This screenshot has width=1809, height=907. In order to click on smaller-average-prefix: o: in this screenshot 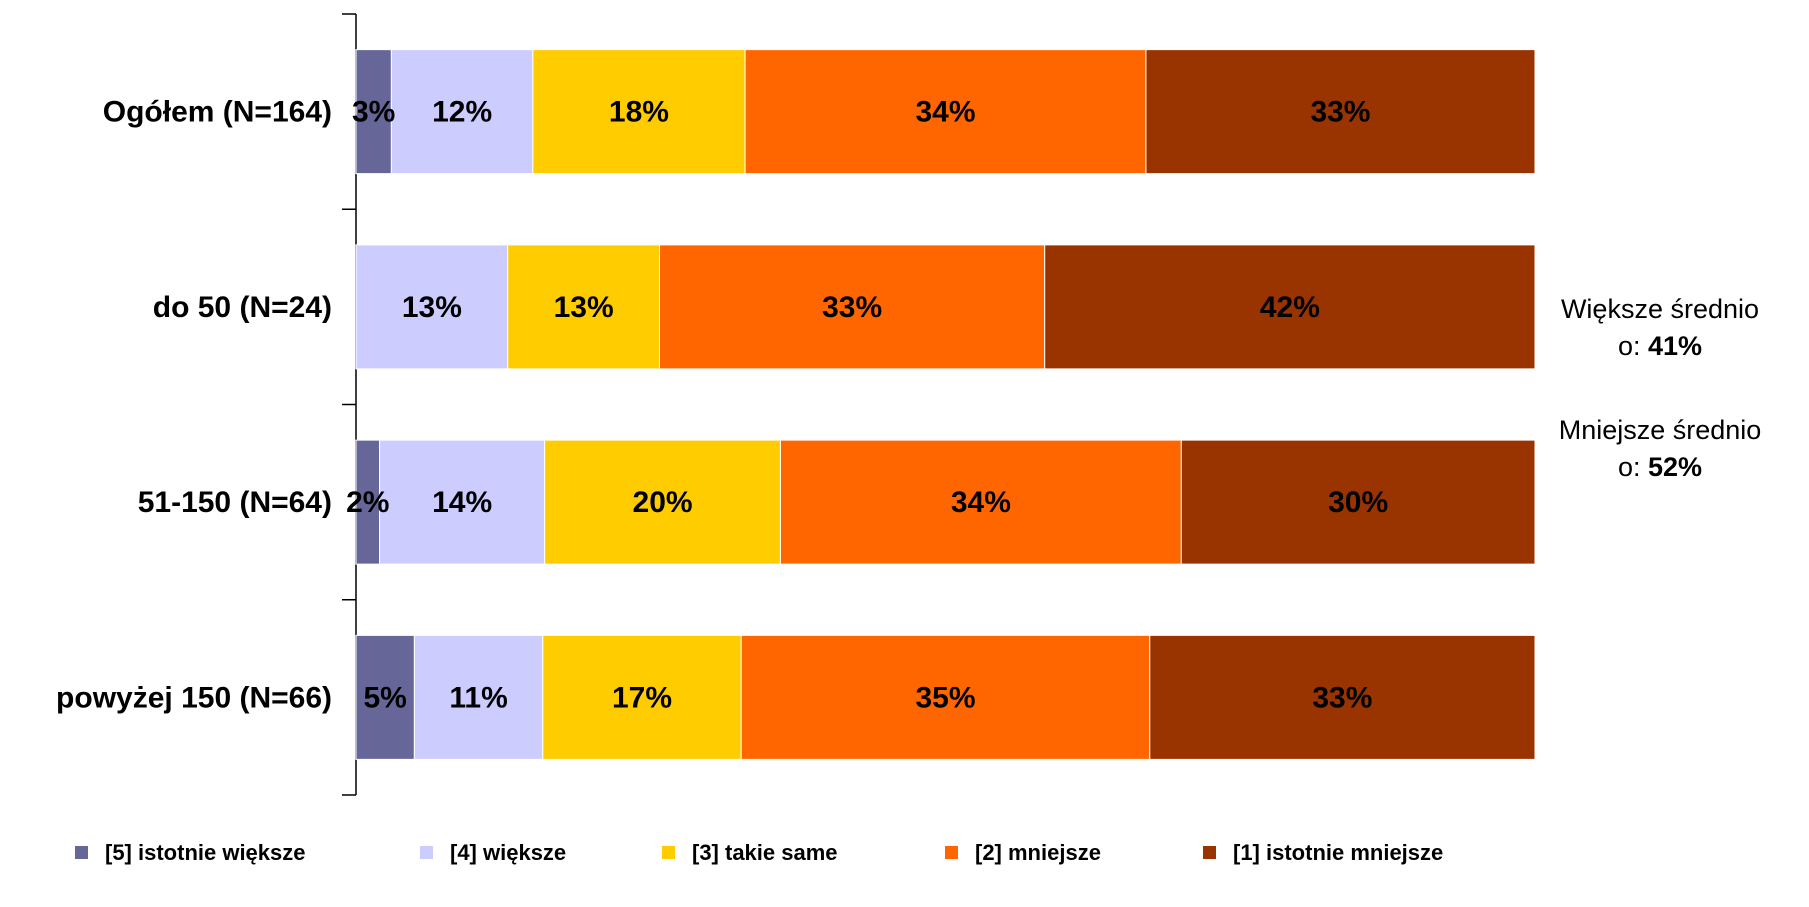, I will do `click(1632, 467)`.